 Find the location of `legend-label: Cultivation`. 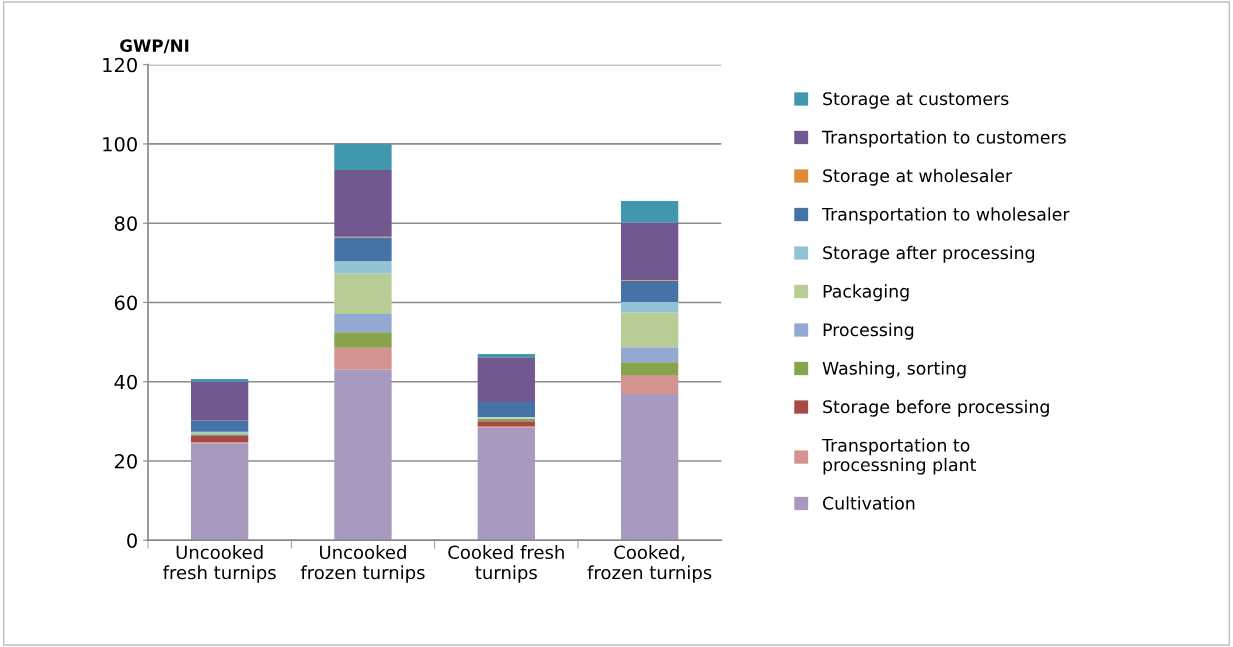

legend-label: Cultivation is located at coordinates (869, 503).